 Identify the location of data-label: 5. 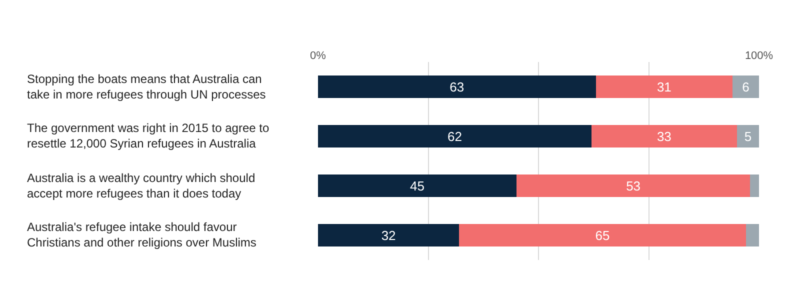
(748, 136).